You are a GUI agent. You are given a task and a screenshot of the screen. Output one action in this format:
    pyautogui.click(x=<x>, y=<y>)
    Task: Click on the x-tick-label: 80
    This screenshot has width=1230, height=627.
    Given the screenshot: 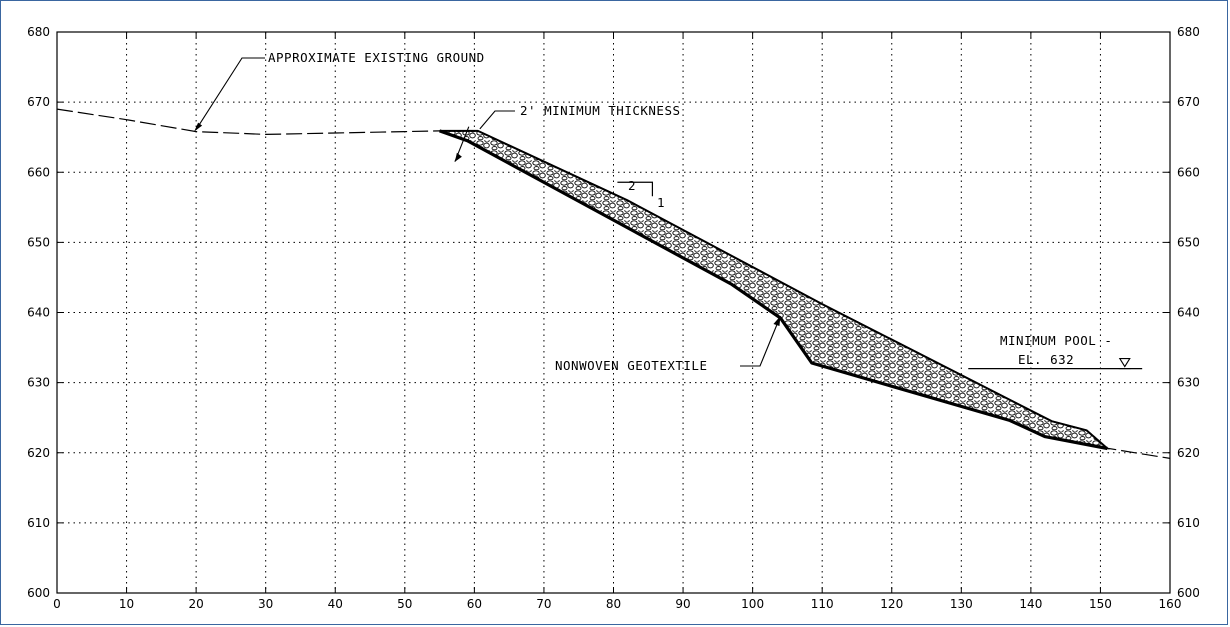 What is the action you would take?
    pyautogui.click(x=613, y=604)
    